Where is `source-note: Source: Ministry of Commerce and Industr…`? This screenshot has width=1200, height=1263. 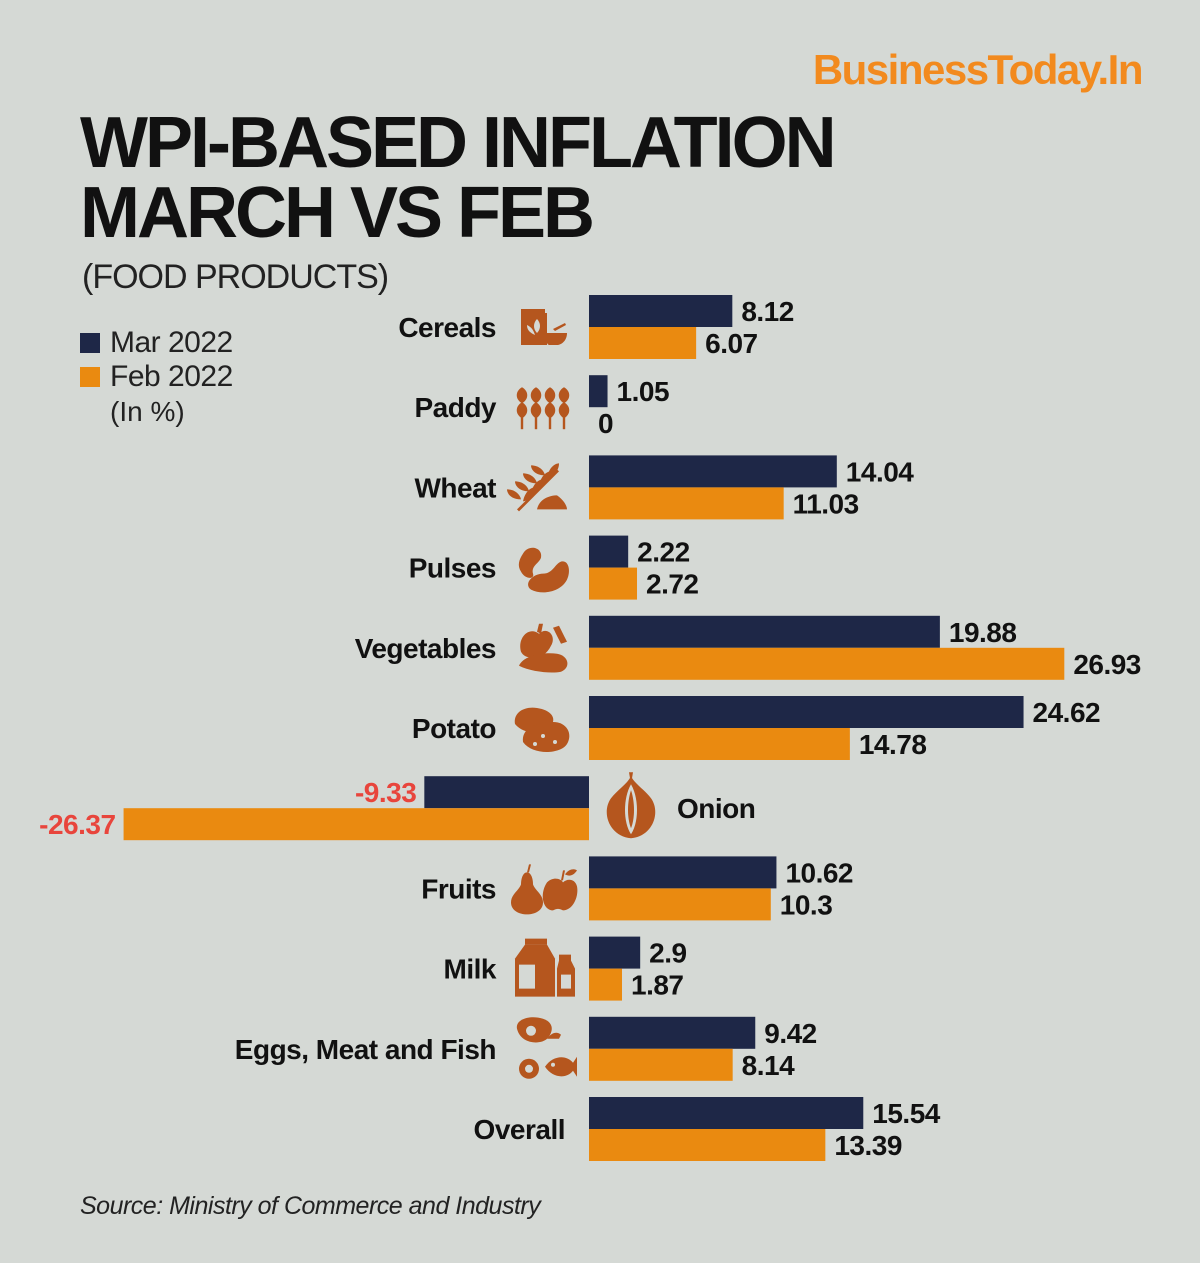 source-note: Source: Ministry of Commerce and Industr… is located at coordinates (310, 1206).